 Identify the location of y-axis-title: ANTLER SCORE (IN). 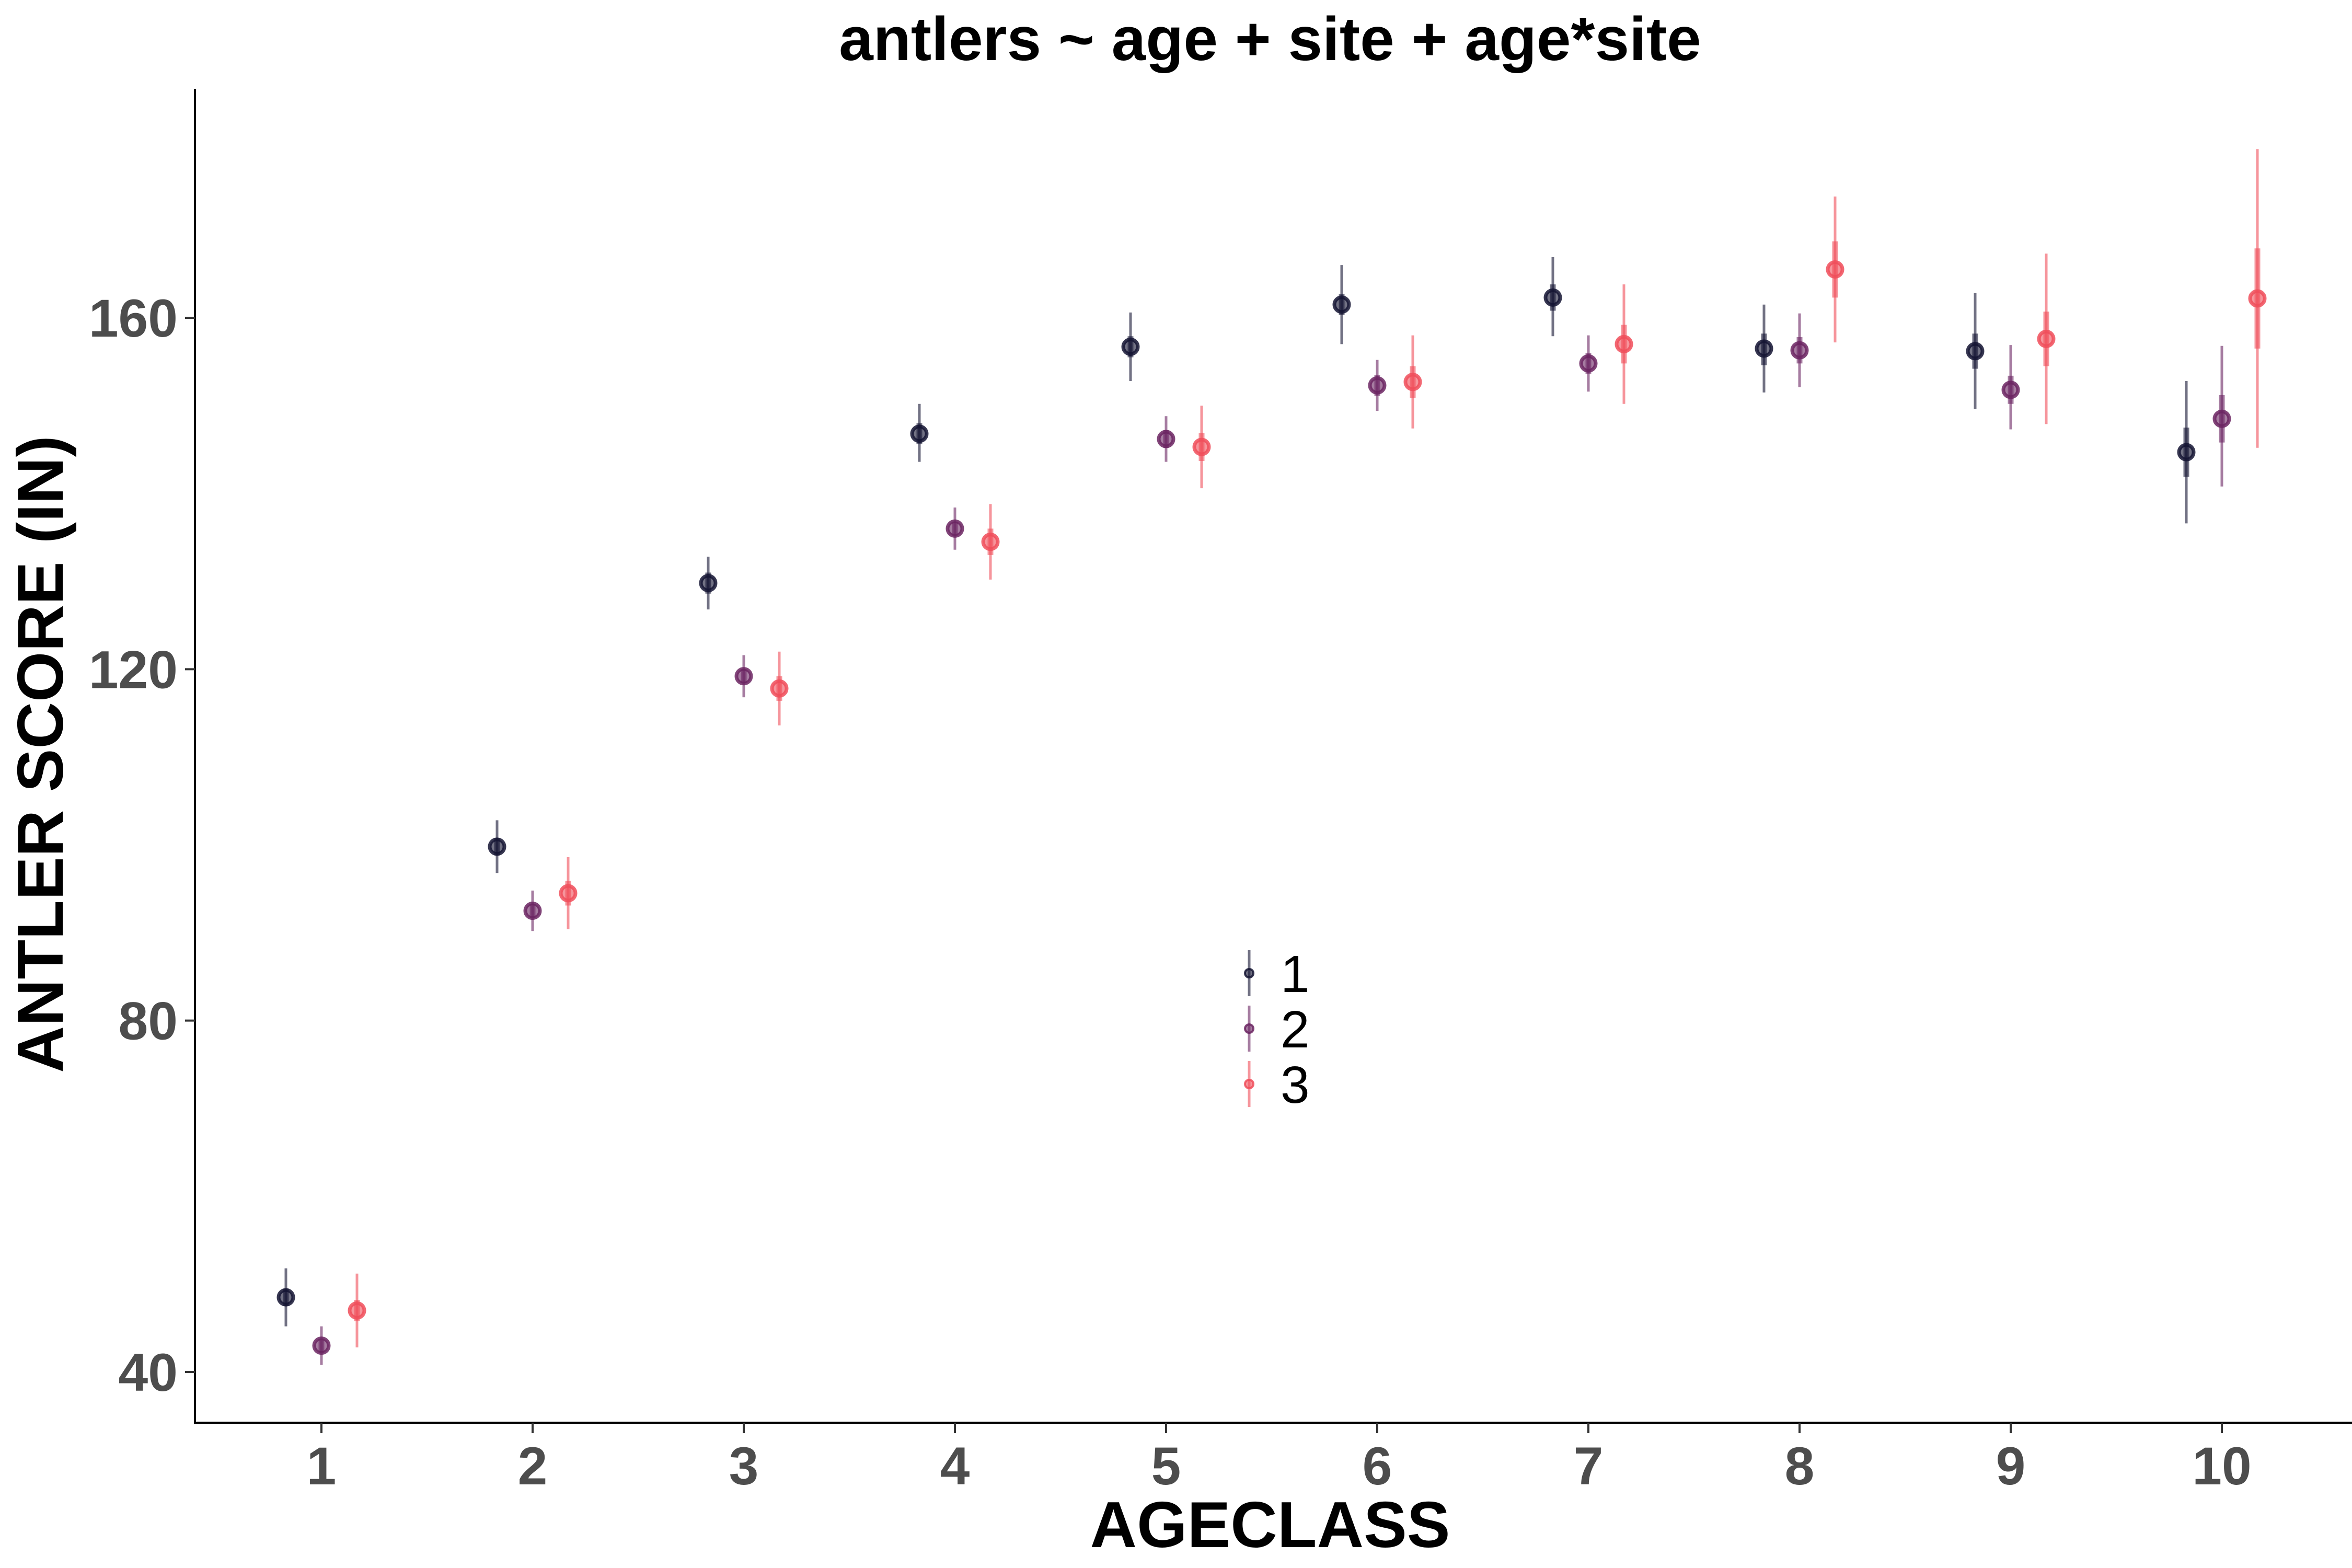
(41, 754).